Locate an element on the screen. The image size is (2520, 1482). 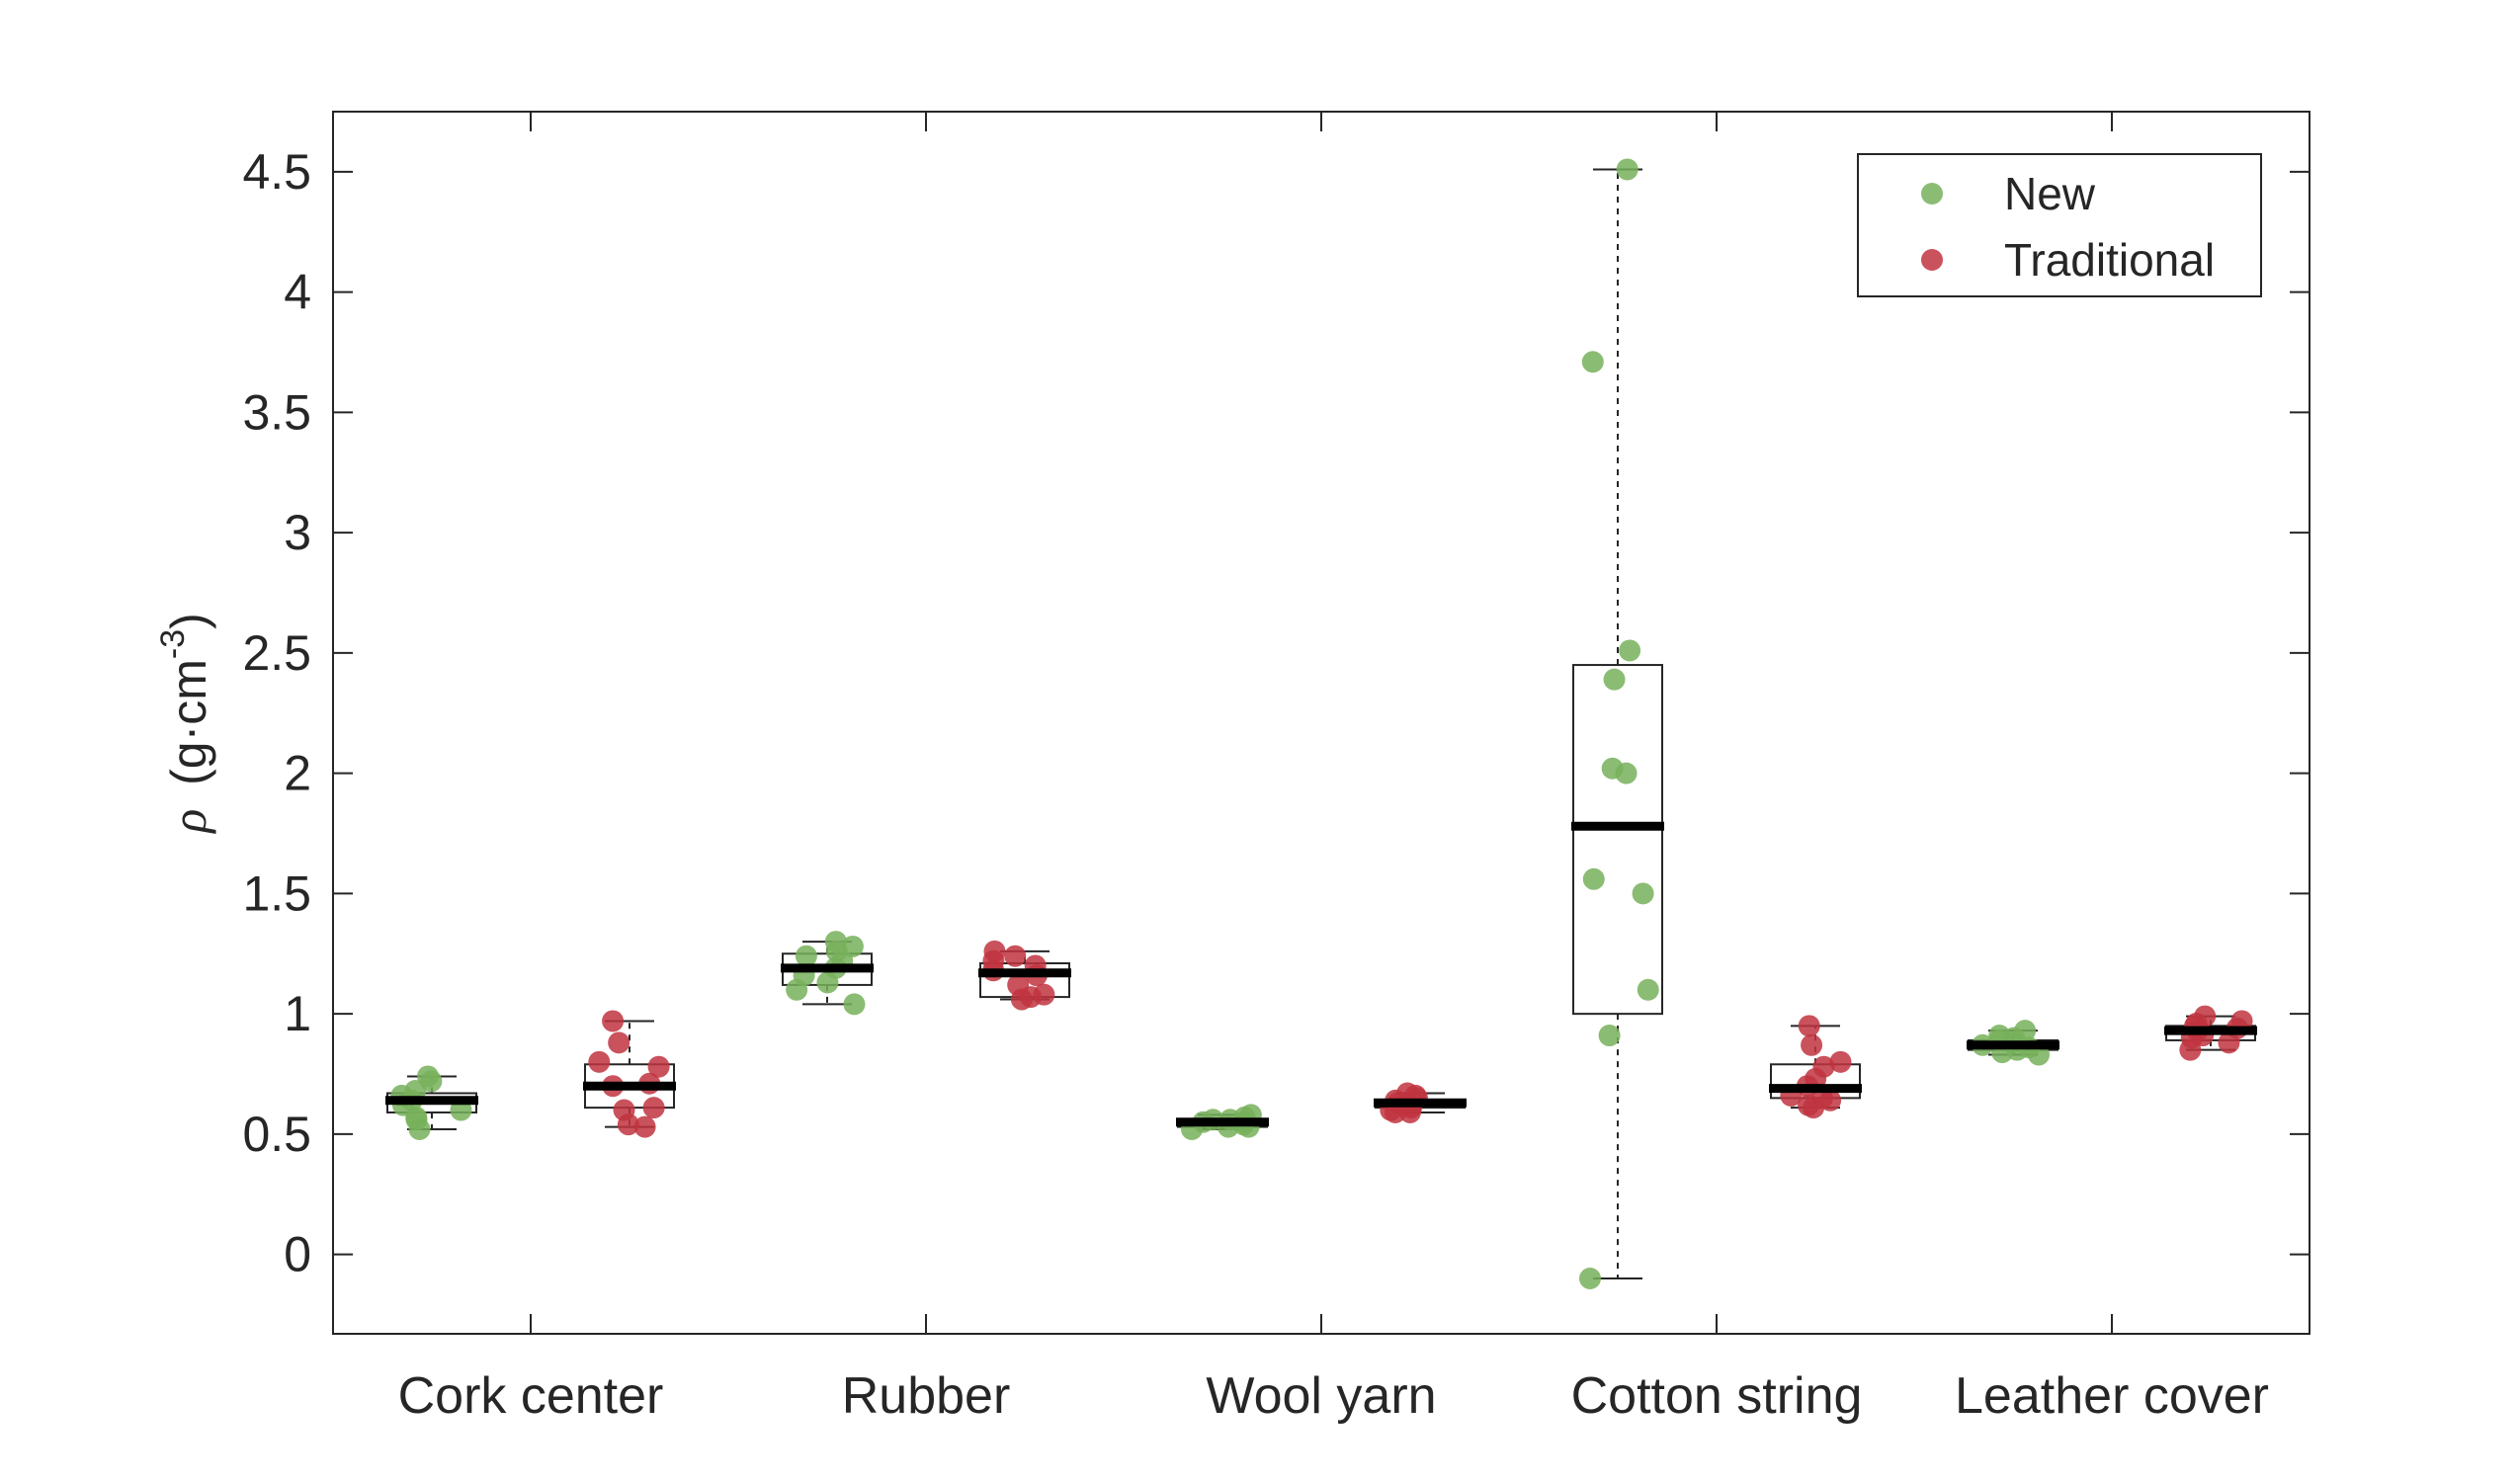
legend-marker-new is located at coordinates (1932, 194).